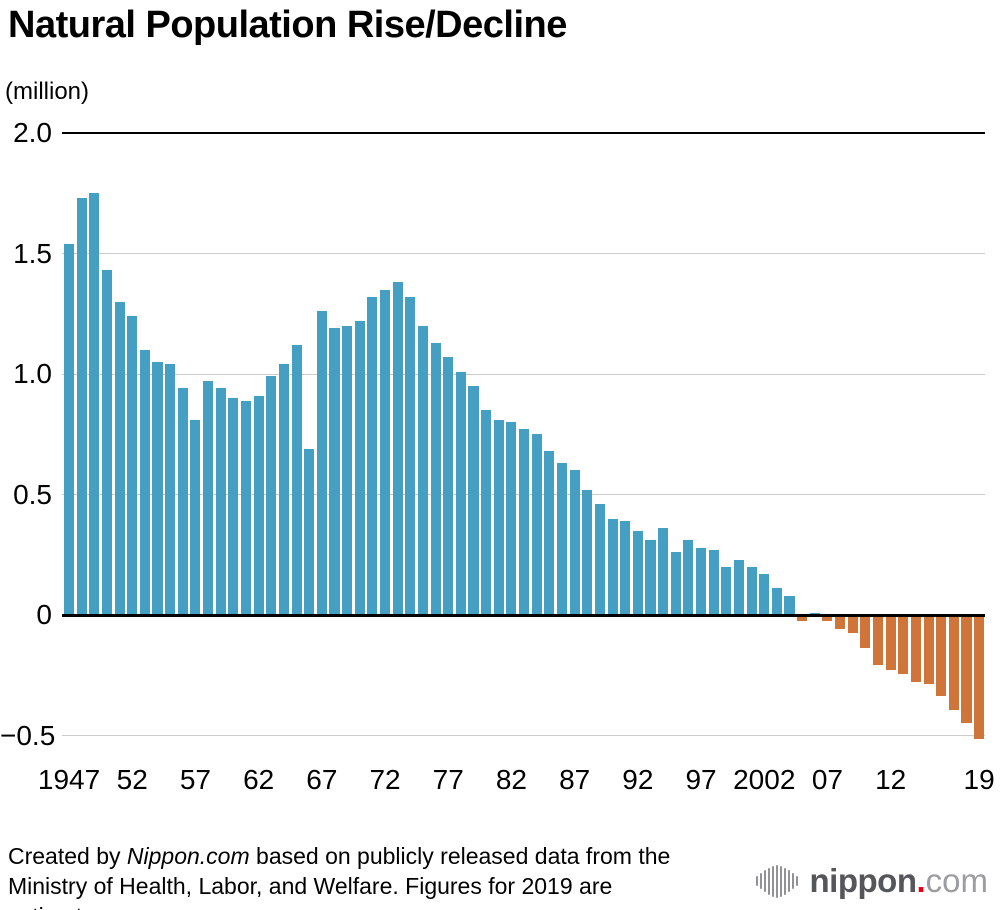  What do you see at coordinates (359, 467) in the screenshot?
I see `bar-1970` at bounding box center [359, 467].